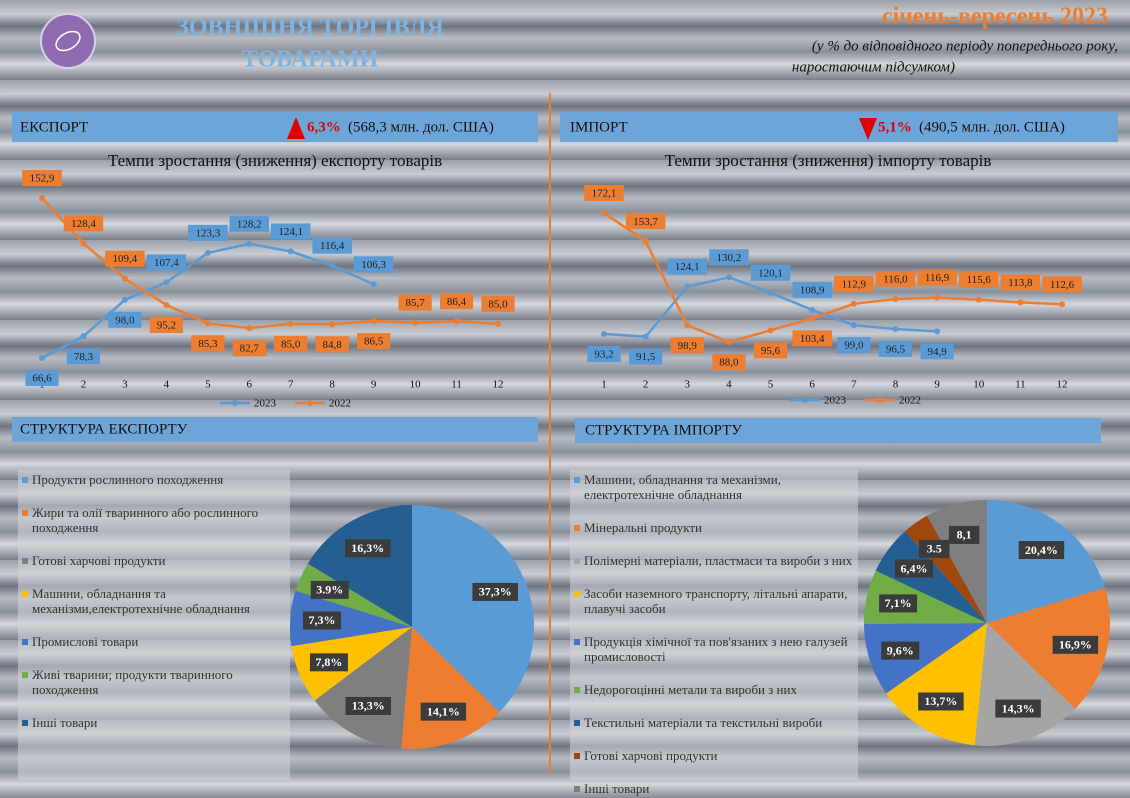 The image size is (1130, 798). Describe the element at coordinates (166, 263) in the screenshot. I see `value-label: 107,4` at that location.